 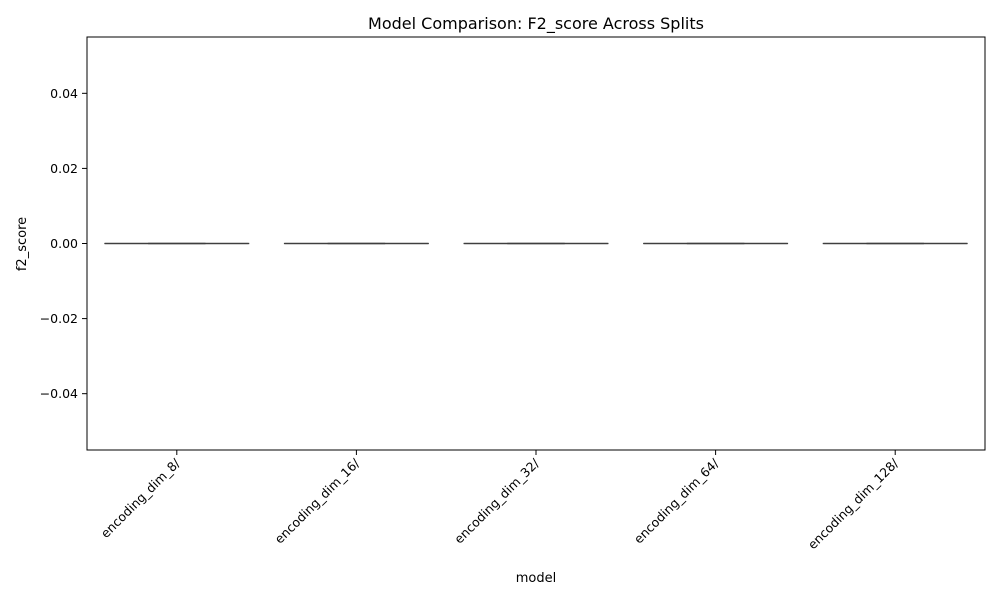 What do you see at coordinates (59, 318) in the screenshot?
I see `y-tick-label: −0.02` at bounding box center [59, 318].